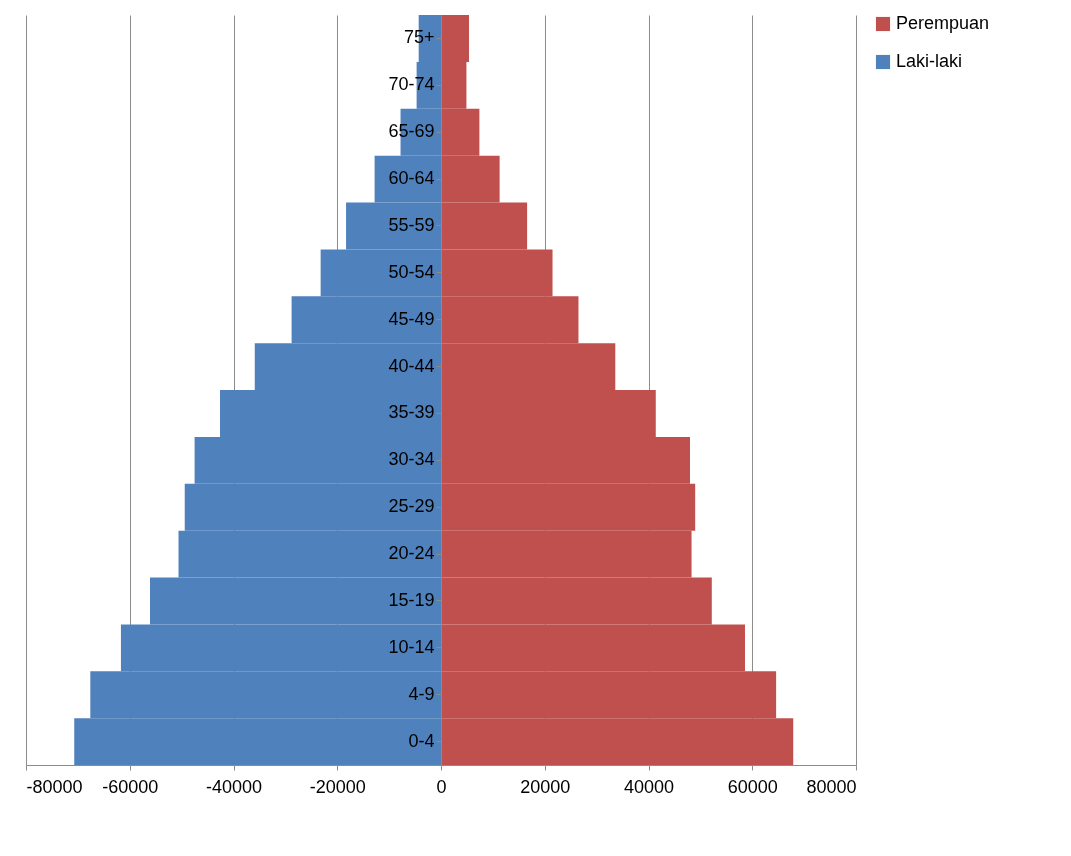 The height and width of the screenshot is (856, 1071). Describe the element at coordinates (943, 23) in the screenshot. I see `legend-label: Perempuan` at that location.